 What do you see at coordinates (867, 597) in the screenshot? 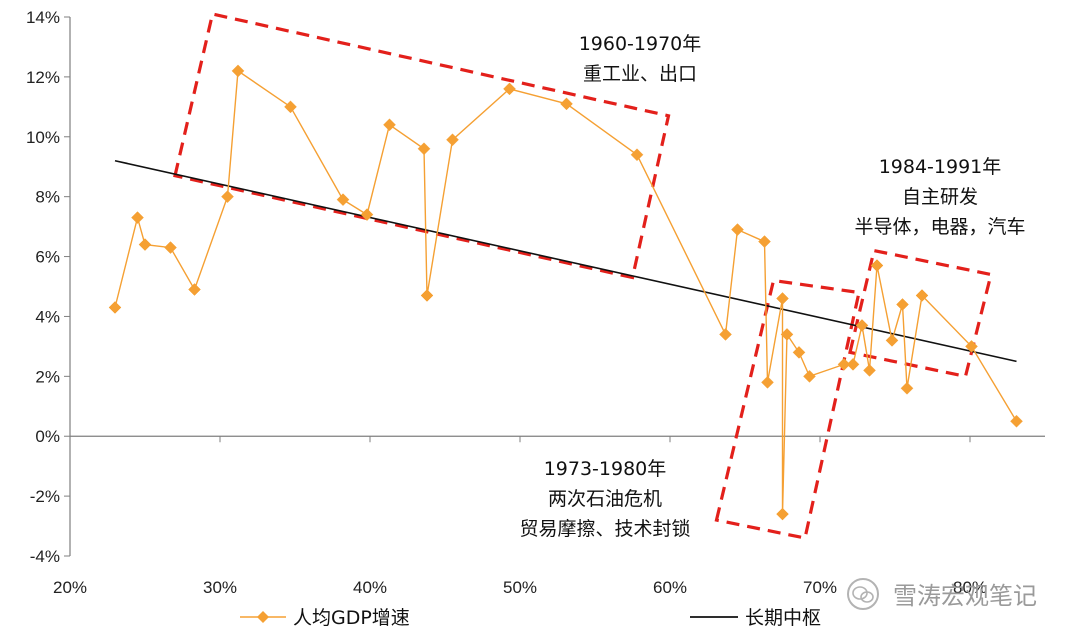
I see `wechat-icon-bubble-right` at bounding box center [867, 597].